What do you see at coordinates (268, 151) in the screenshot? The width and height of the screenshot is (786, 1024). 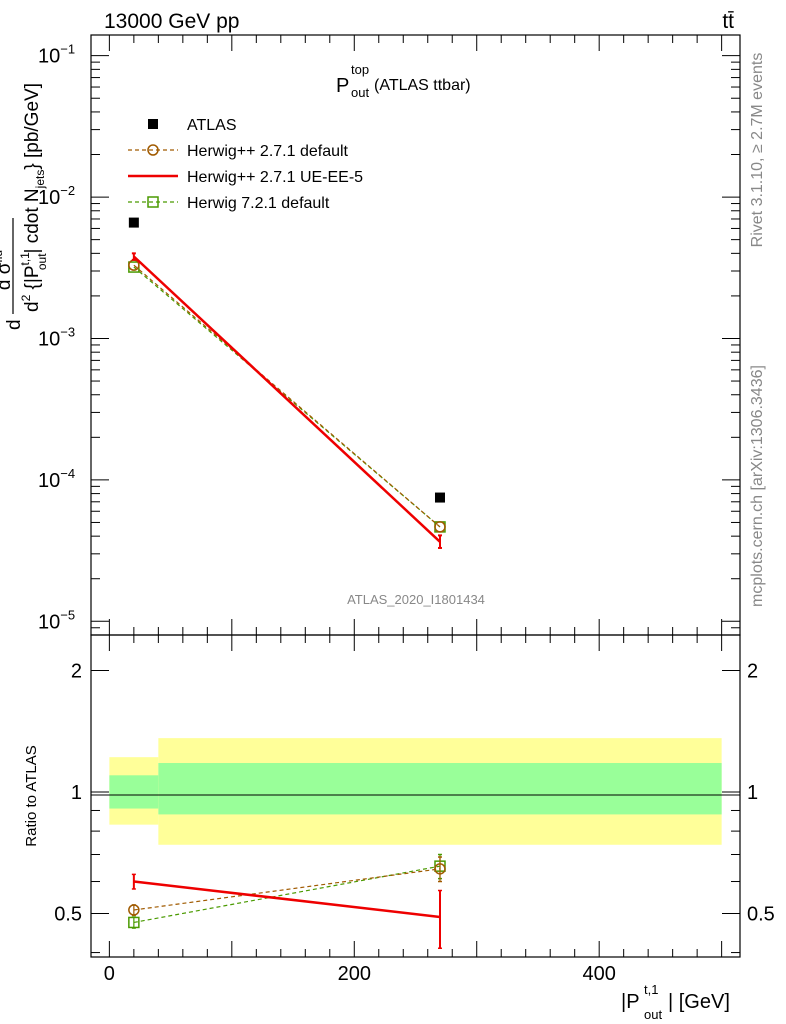 I see `legend-label: Herwig++ 2.7.1 default` at bounding box center [268, 151].